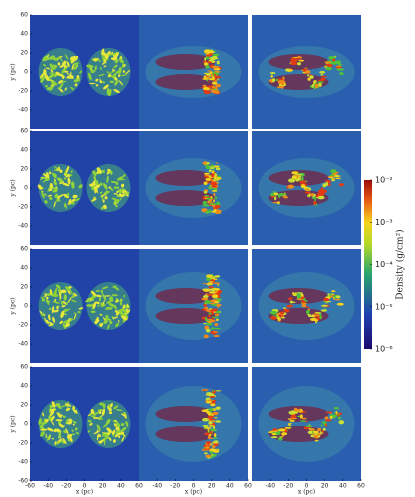  What do you see at coordinates (26, 188) in the screenshot?
I see `y-tick-label: 0` at bounding box center [26, 188].